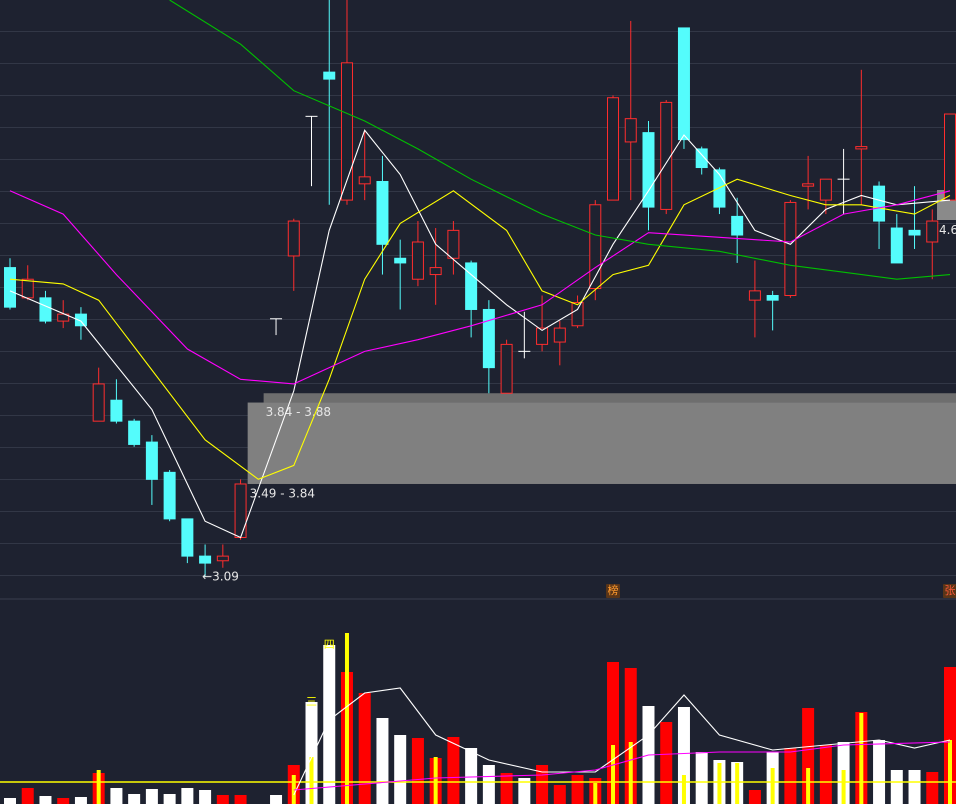 This screenshot has height=804, width=956. I want to click on event-marker: 张, so click(950, 590).